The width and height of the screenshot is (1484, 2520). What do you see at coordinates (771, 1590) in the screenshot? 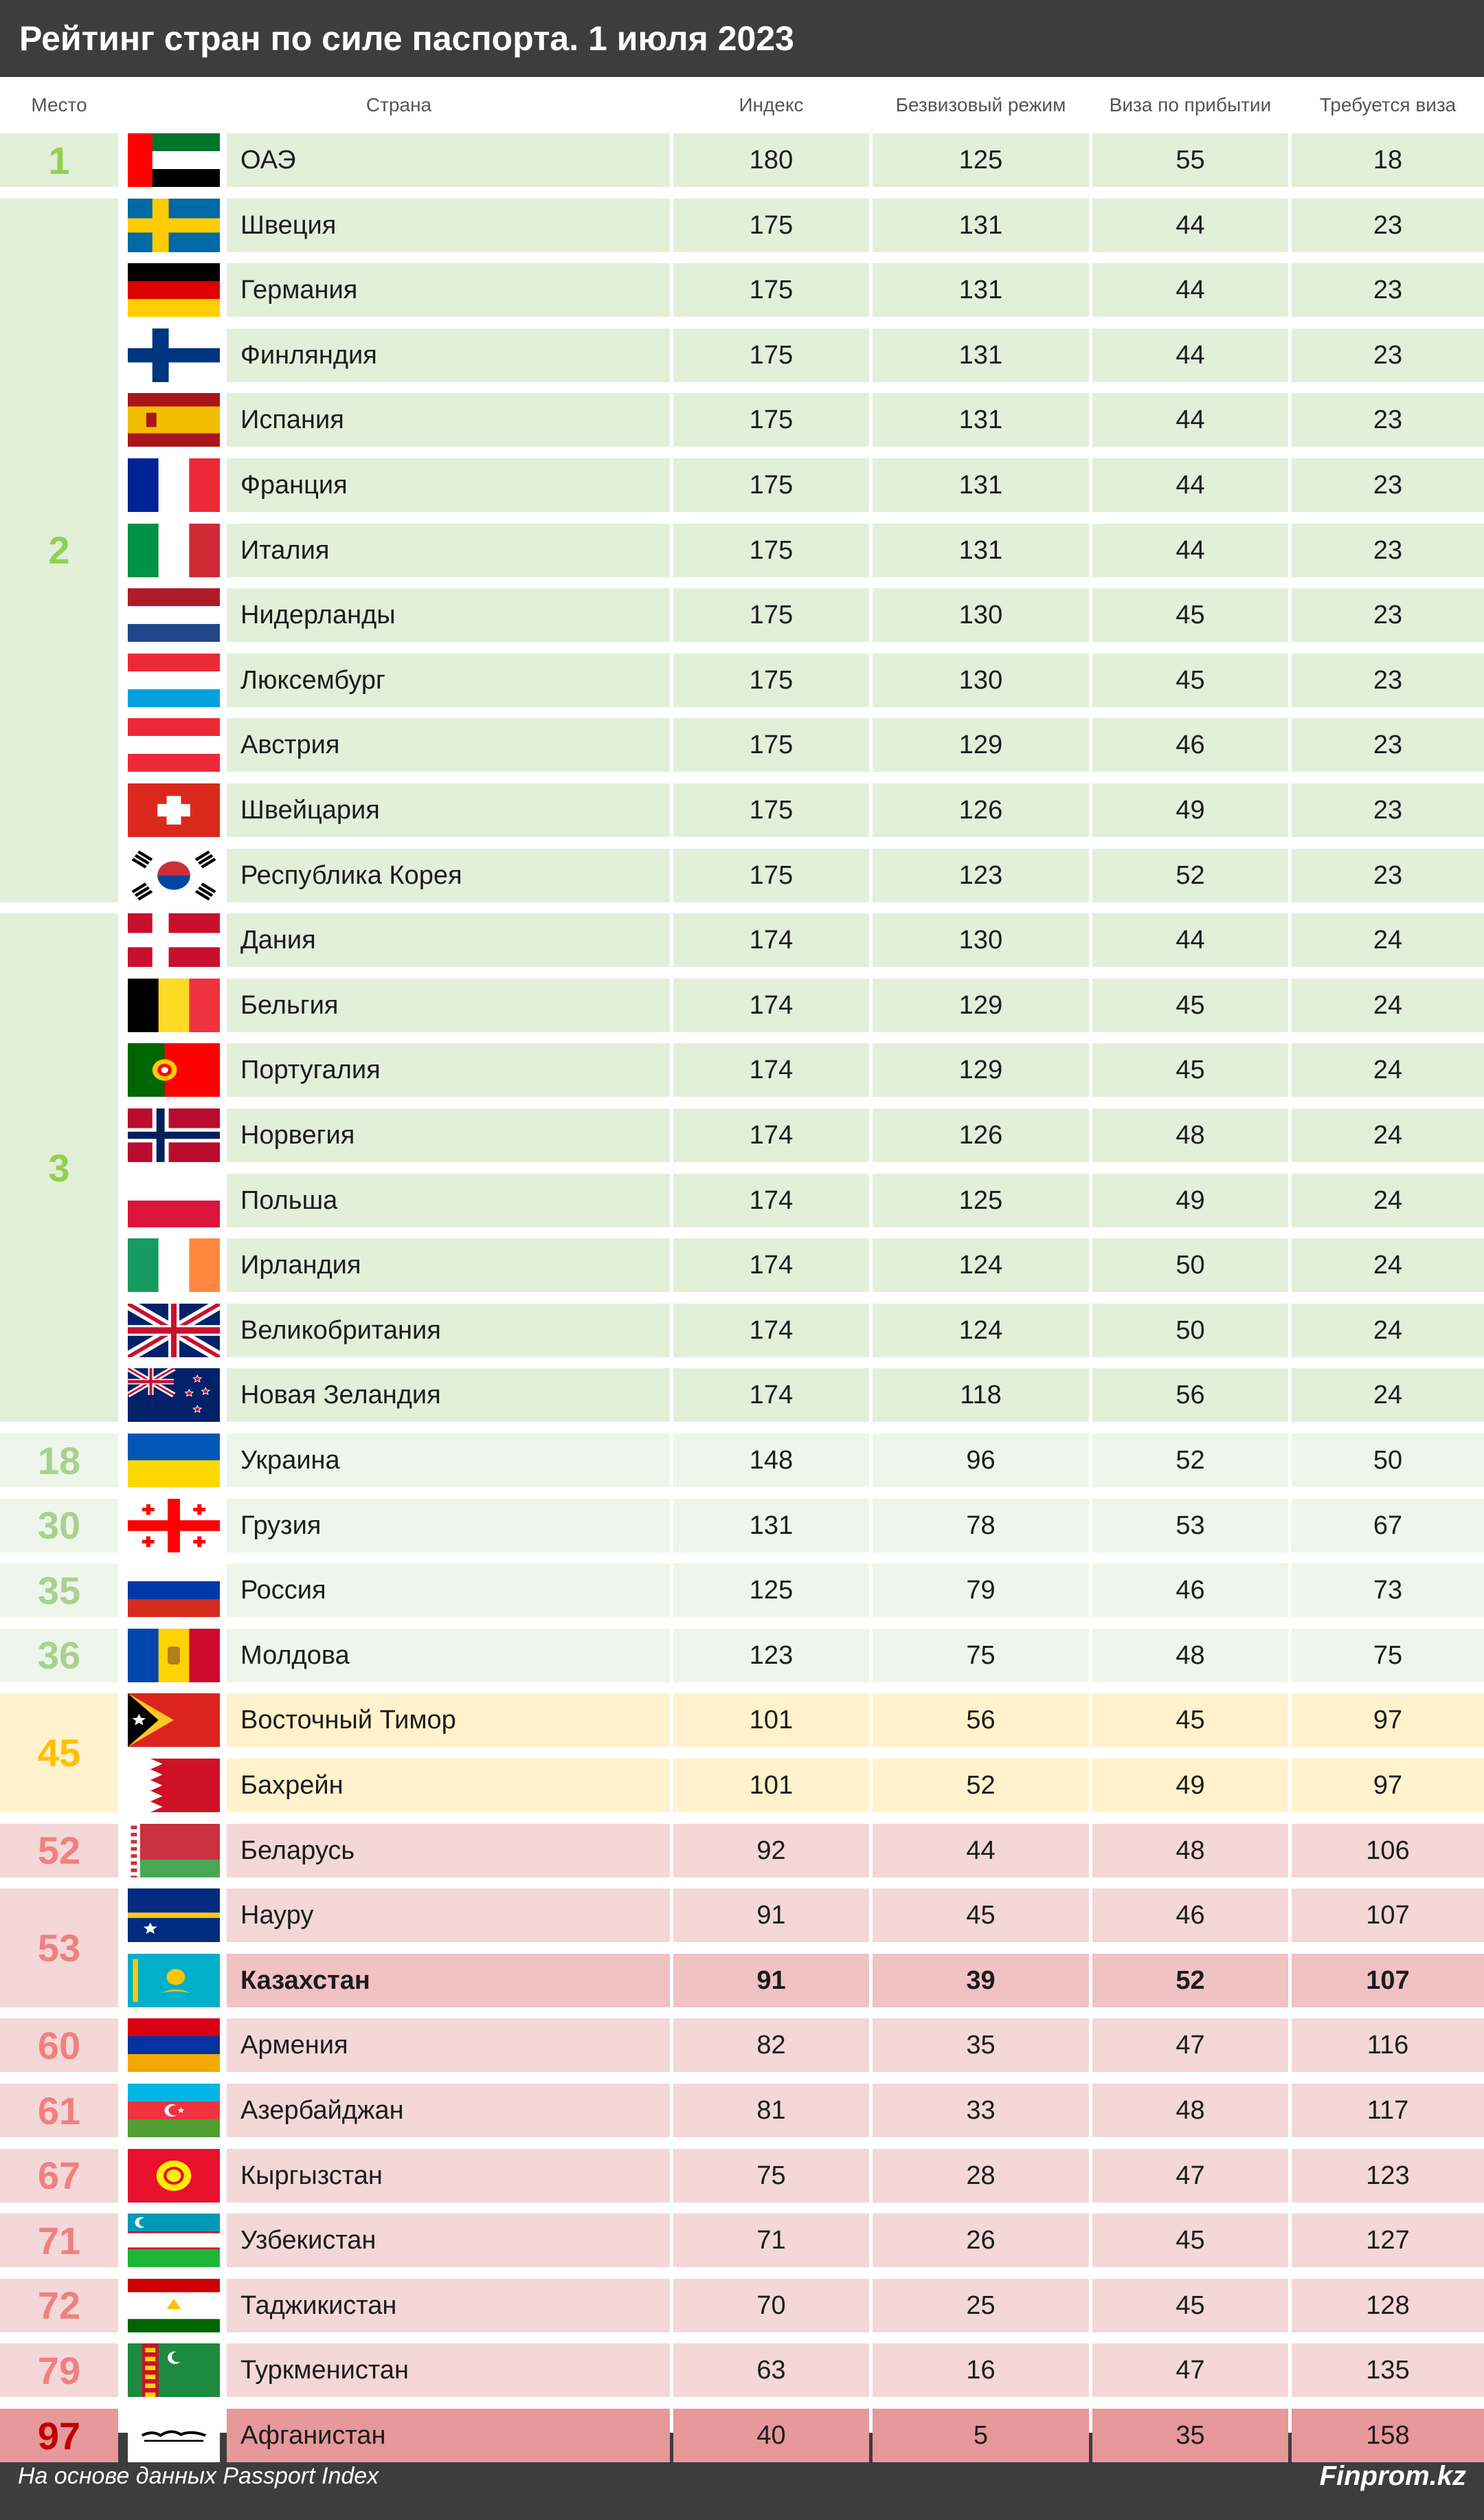
I see `index-value-cell: 125` at bounding box center [771, 1590].